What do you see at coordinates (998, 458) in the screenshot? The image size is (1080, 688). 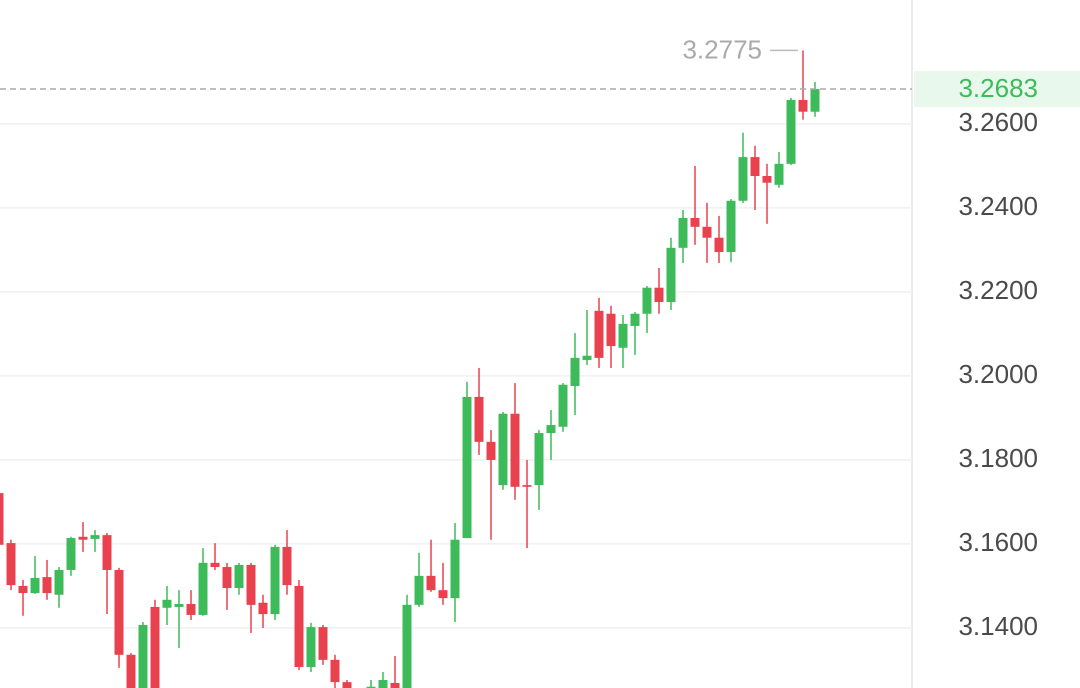 I see `y-tick-label: 3.1800` at bounding box center [998, 458].